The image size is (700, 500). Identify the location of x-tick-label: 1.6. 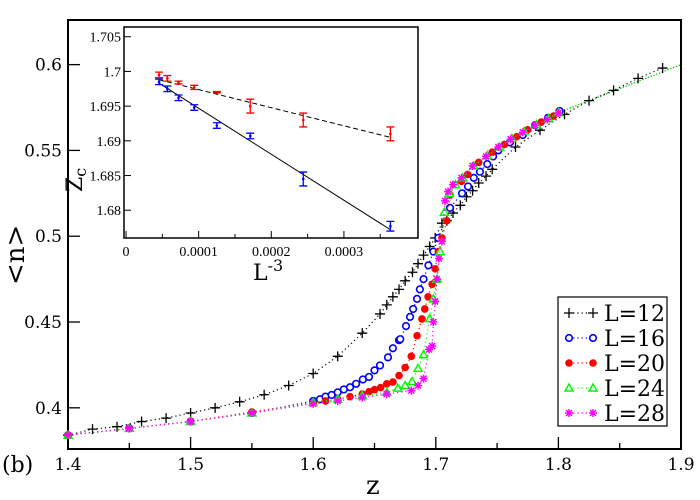
(313, 465).